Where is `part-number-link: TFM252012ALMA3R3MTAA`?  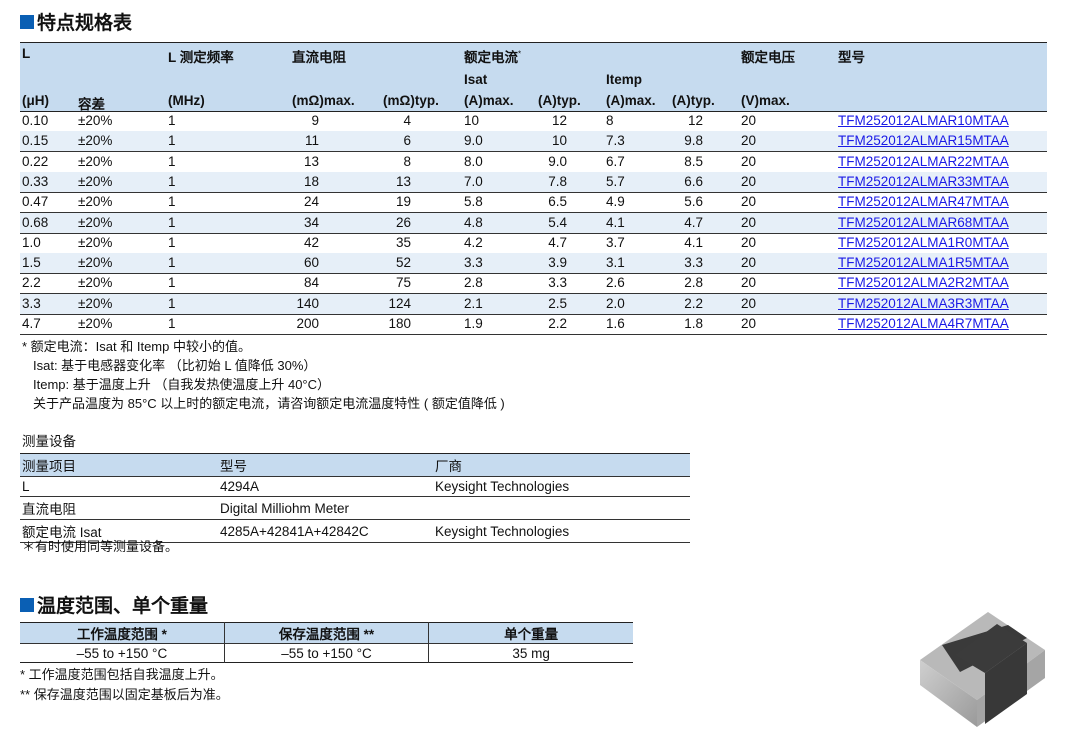 part-number-link: TFM252012ALMA3R3MTAA is located at coordinates (923, 303).